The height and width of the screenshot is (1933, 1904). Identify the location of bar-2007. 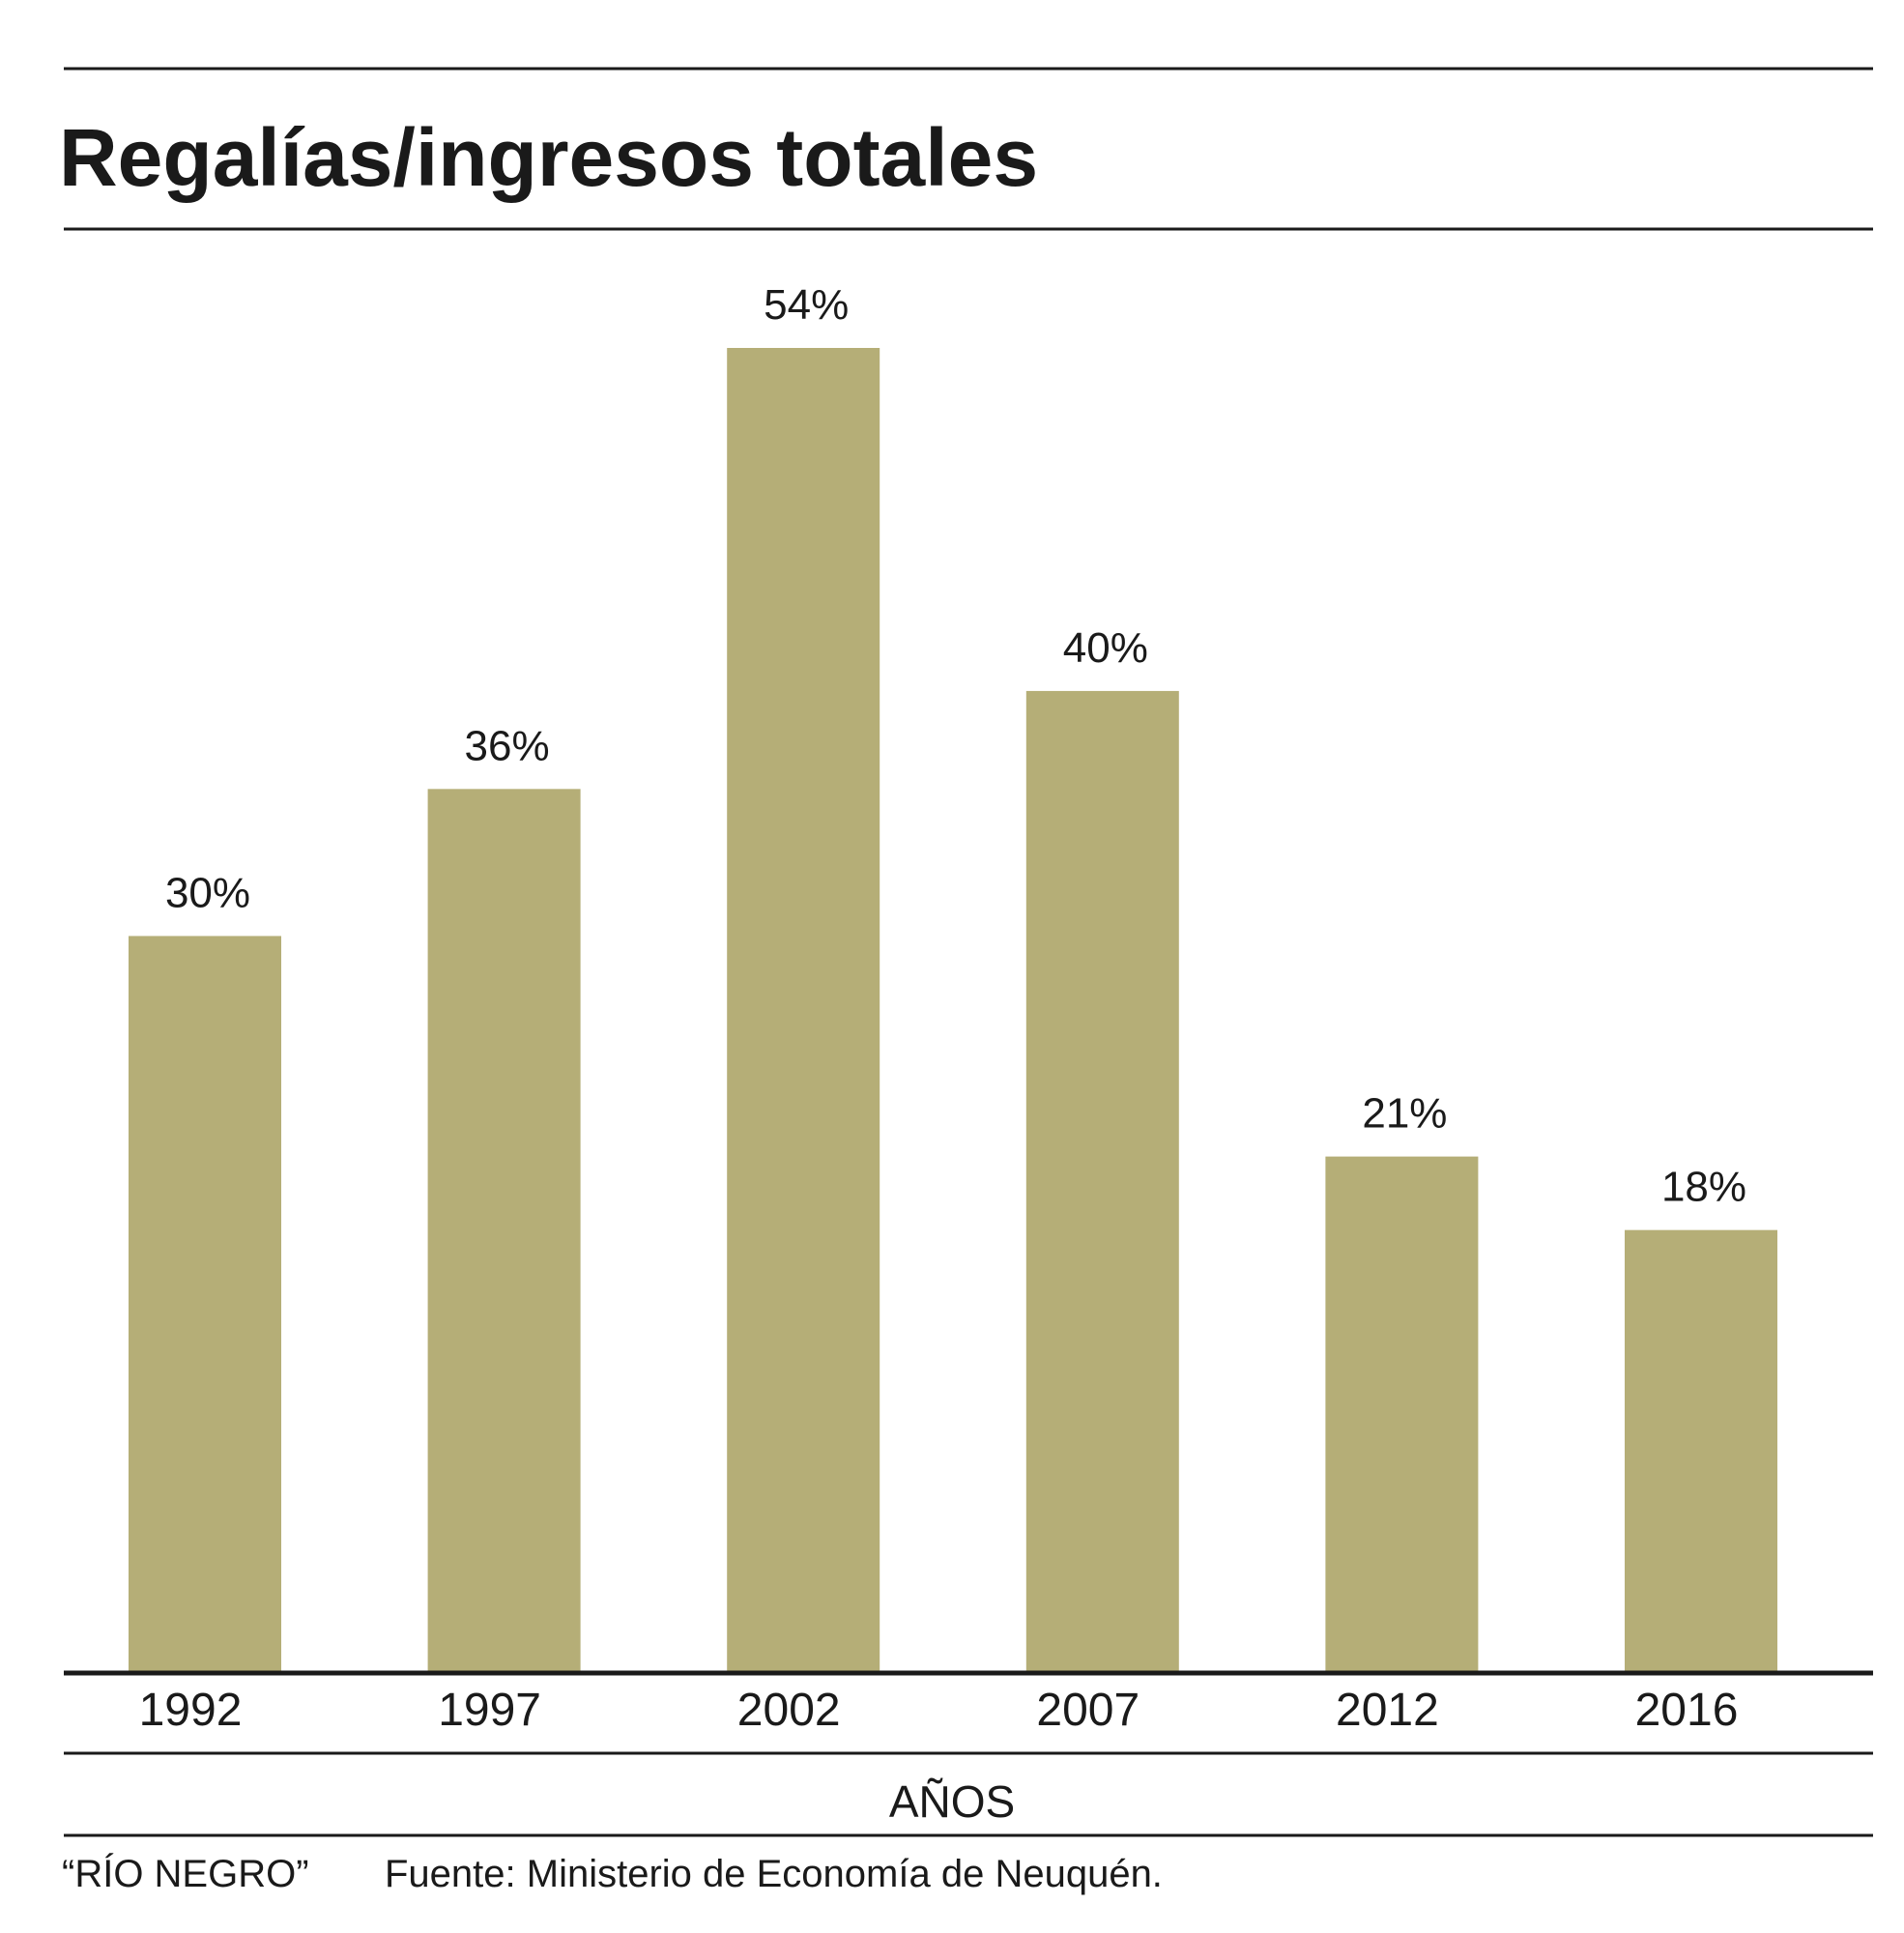
(1102, 1180).